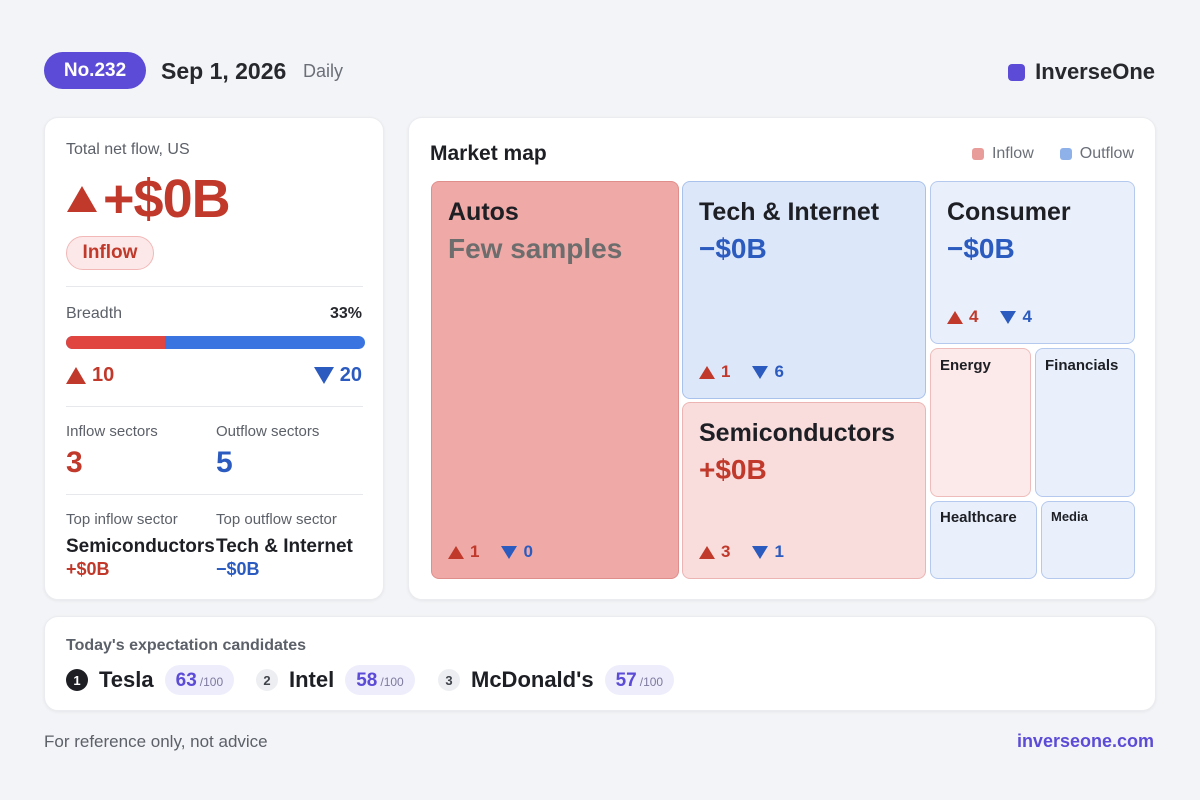  What do you see at coordinates (186, 680) in the screenshot?
I see `score-value: 63` at bounding box center [186, 680].